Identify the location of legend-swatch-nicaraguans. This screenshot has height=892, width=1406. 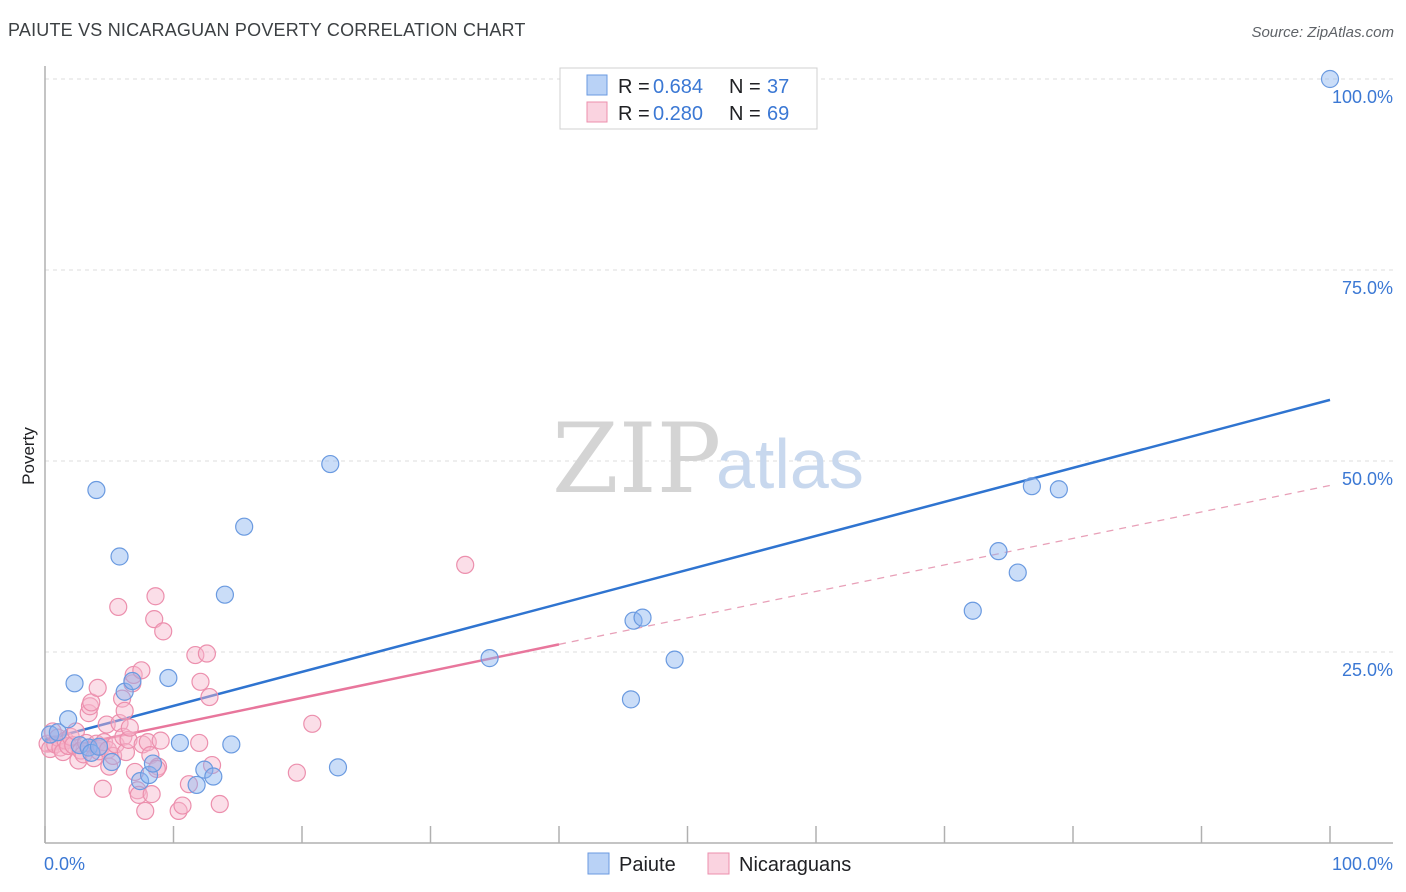
(597, 112).